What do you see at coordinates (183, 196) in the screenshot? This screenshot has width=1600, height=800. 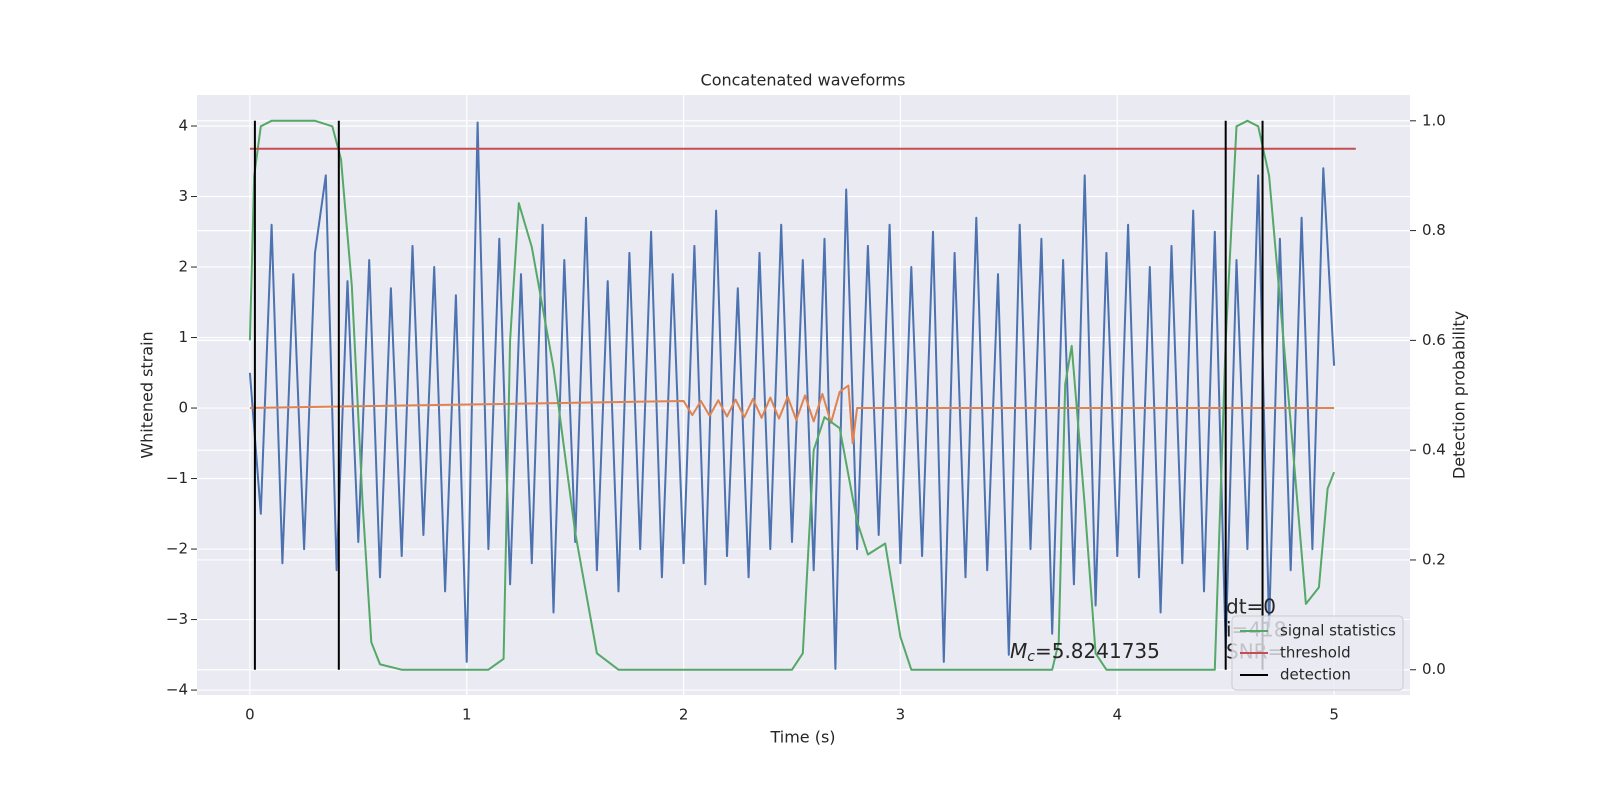 I see `y-tick-label: 3` at bounding box center [183, 196].